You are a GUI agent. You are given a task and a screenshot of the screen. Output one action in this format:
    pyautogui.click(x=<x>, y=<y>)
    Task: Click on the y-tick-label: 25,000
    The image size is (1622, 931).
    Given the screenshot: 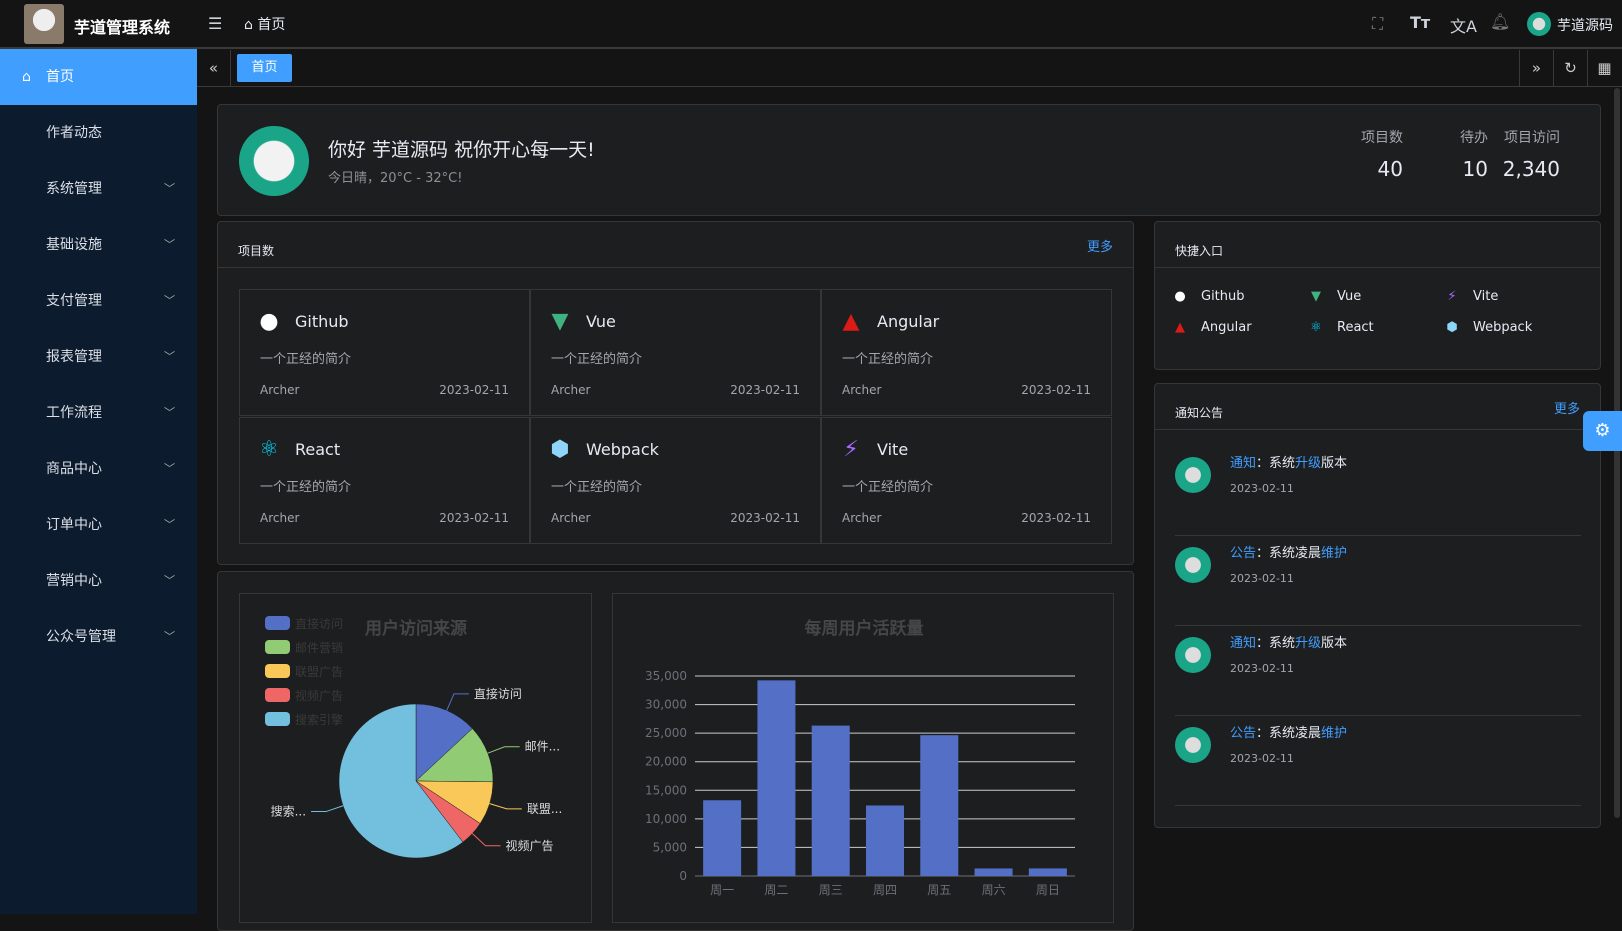 What is the action you would take?
    pyautogui.click(x=666, y=733)
    